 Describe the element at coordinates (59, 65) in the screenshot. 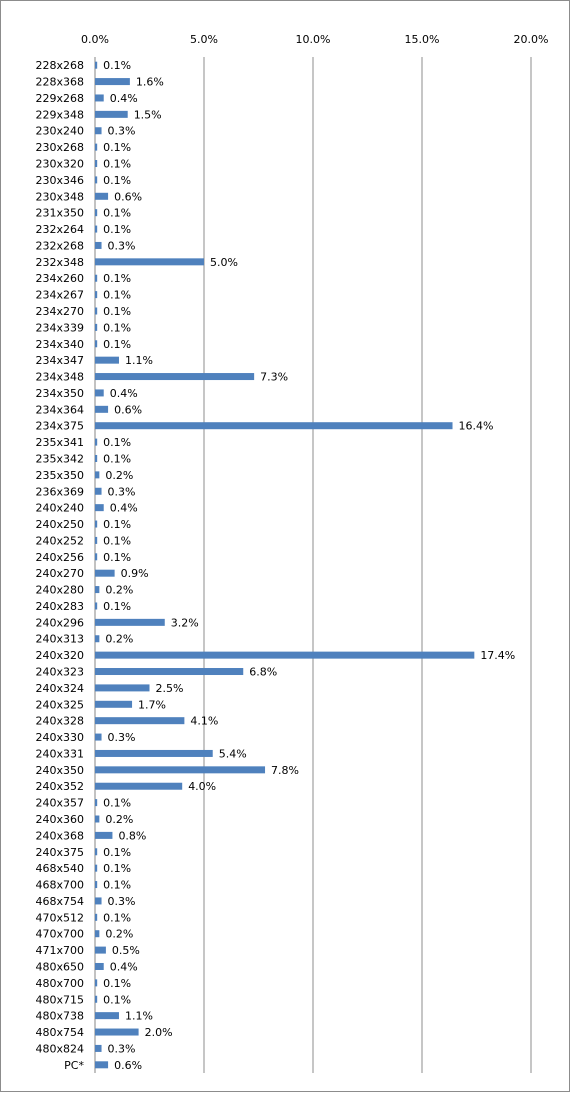

I see `category-label: 228x268` at that location.